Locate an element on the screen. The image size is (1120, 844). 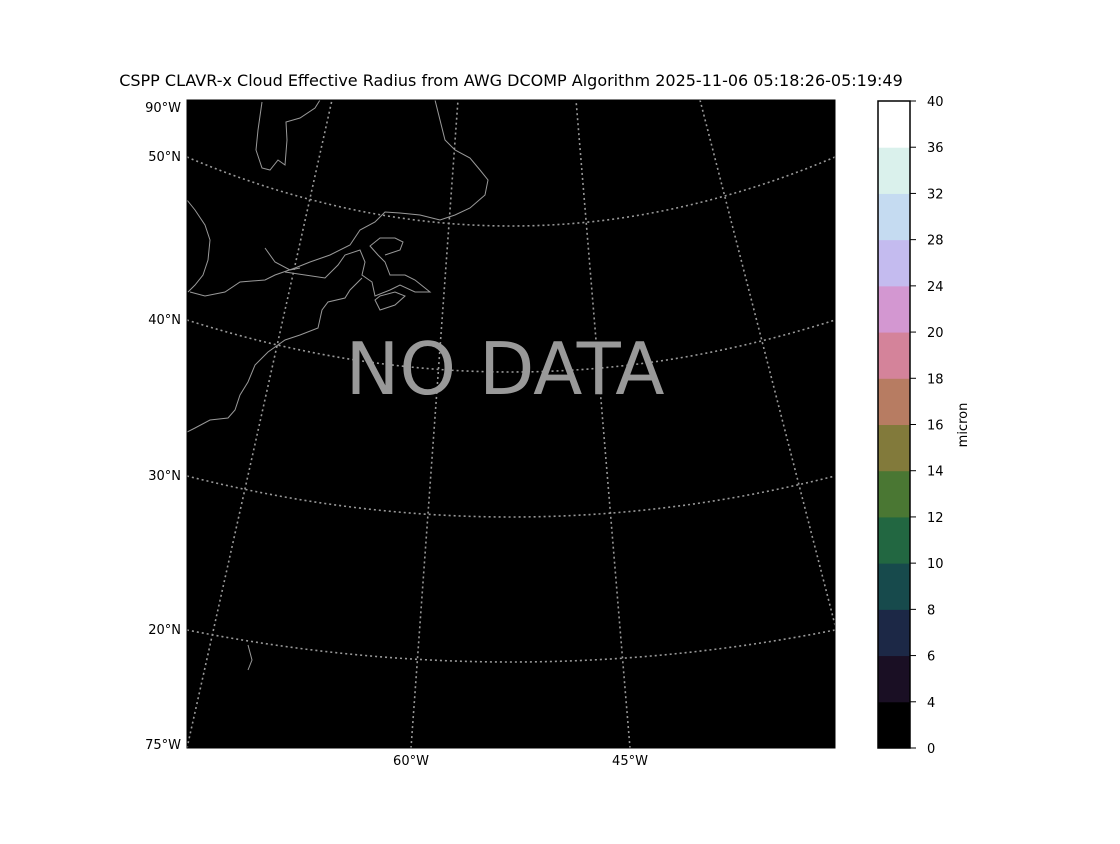
lon-label-45w: 45°W is located at coordinates (630, 761).